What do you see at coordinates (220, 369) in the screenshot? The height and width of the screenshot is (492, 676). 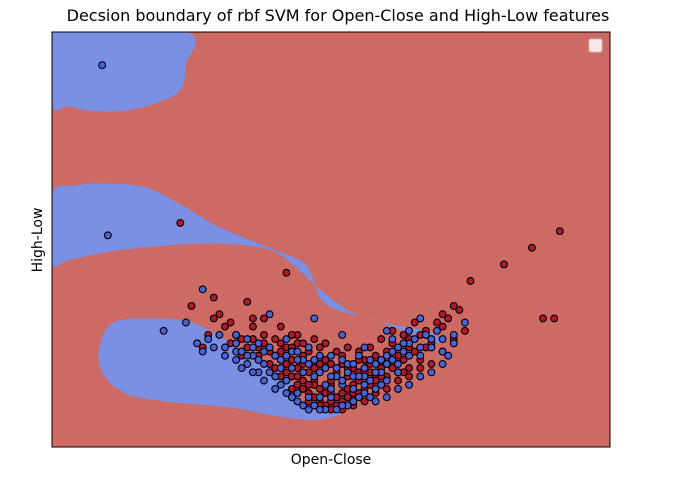 I see `decision-region-class-1-bottom-left-lobe` at bounding box center [220, 369].